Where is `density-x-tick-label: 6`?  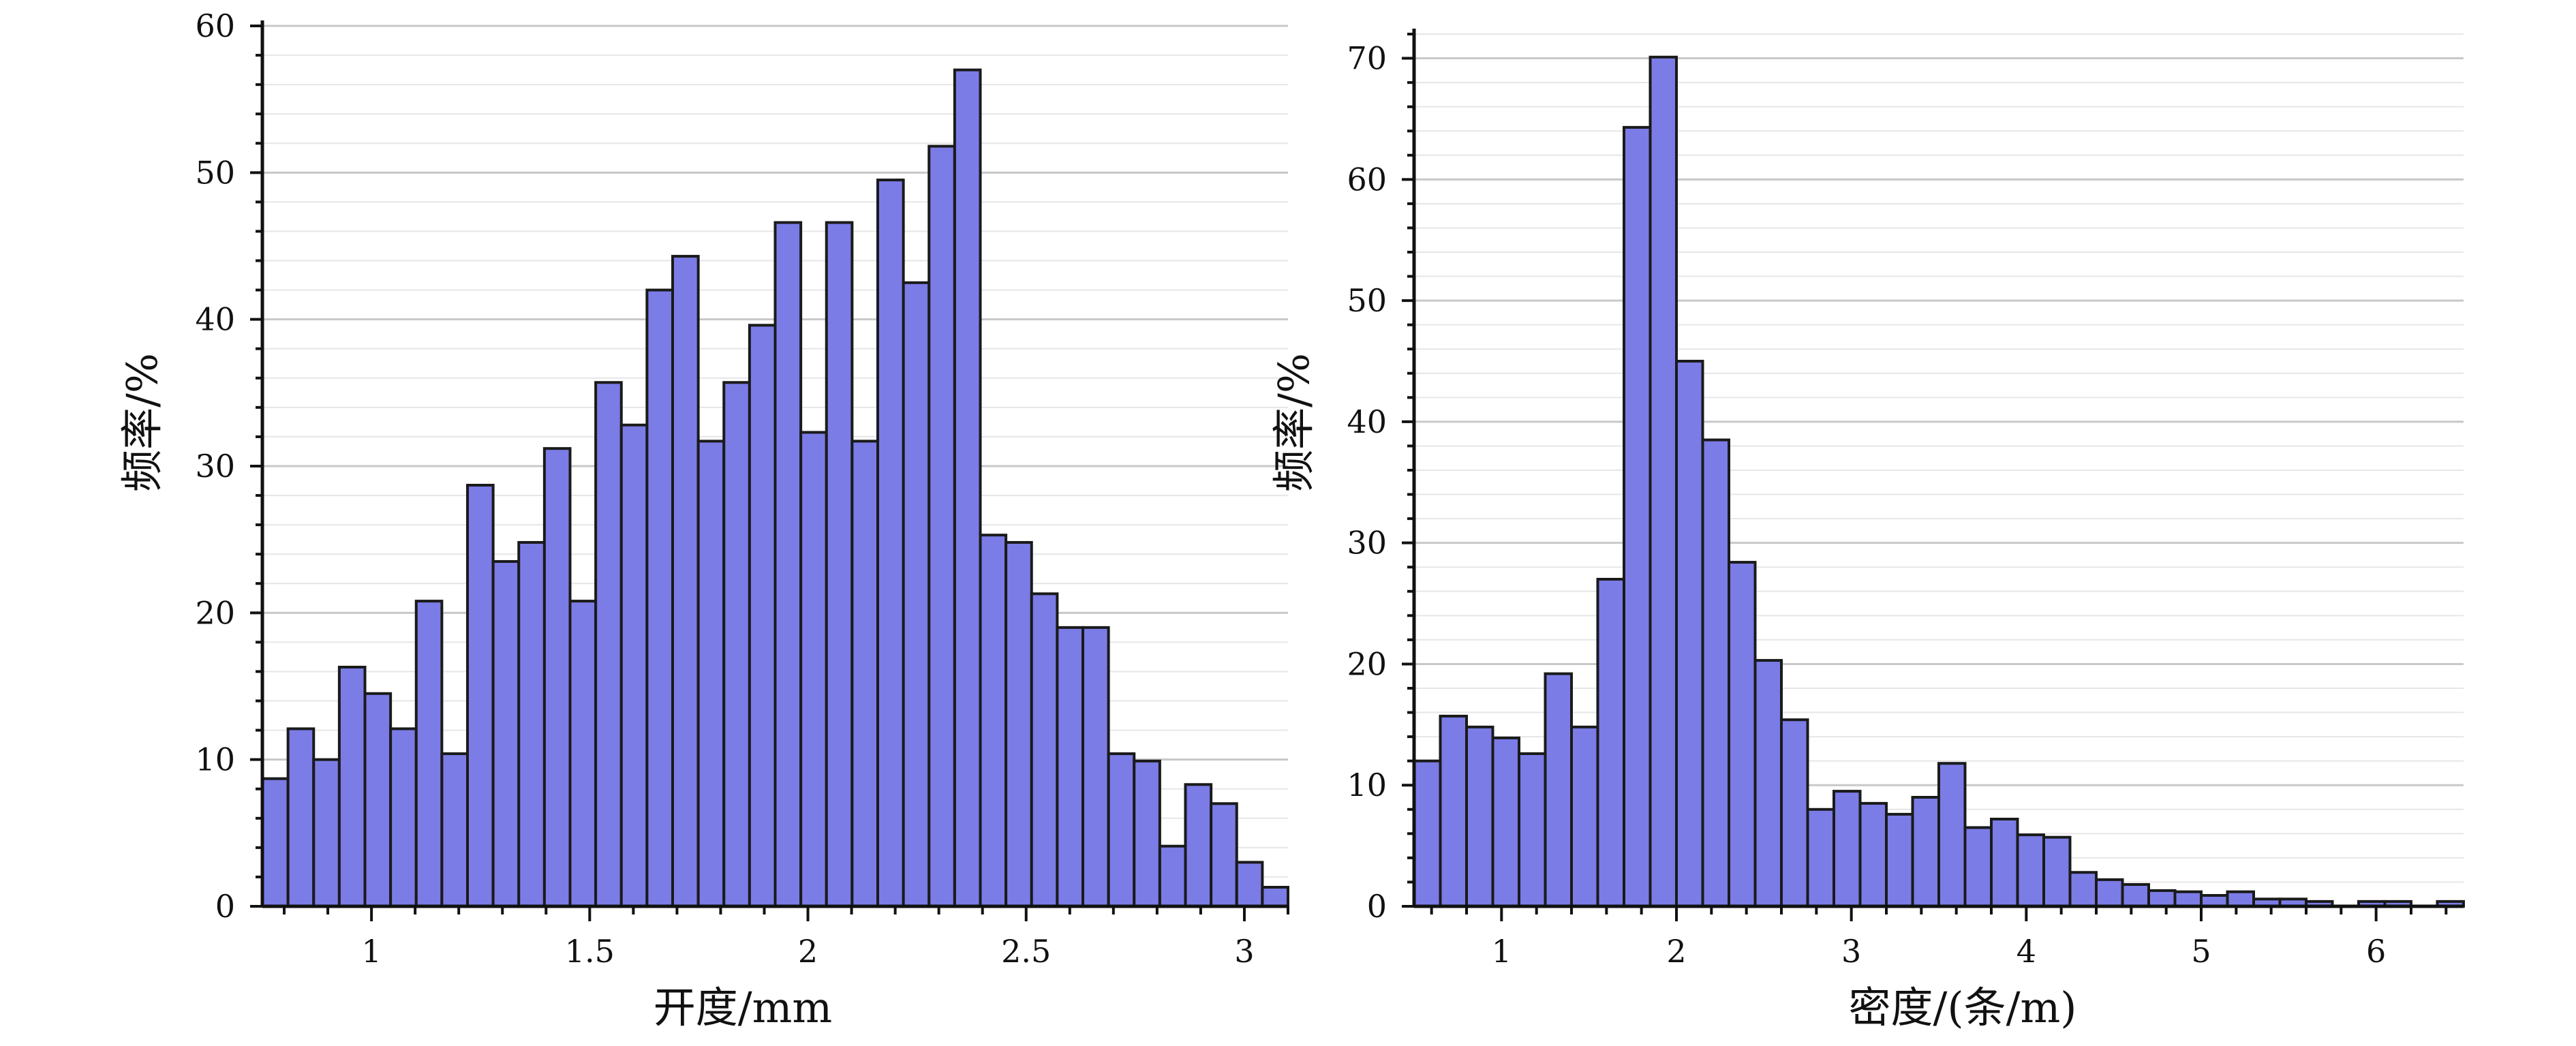
density-x-tick-label: 6 is located at coordinates (2376, 952).